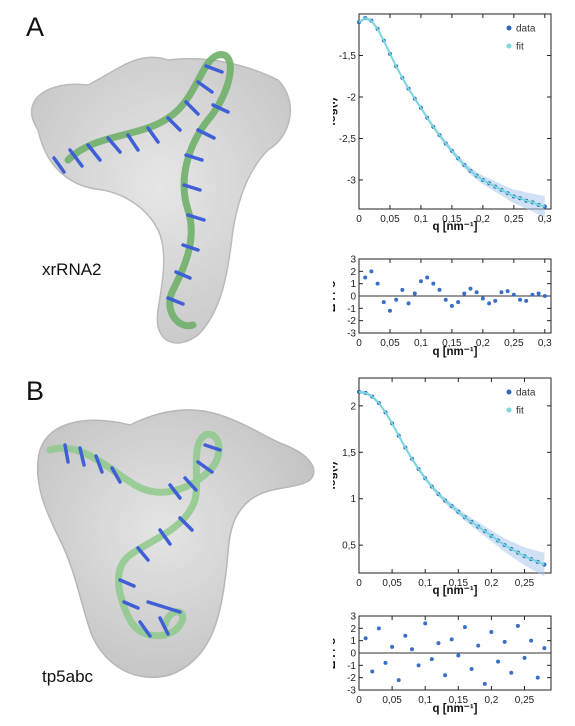 The width and height of the screenshot is (575, 726). What do you see at coordinates (72, 269) in the screenshot?
I see `molecule-label-xrrna2: xrRNA2` at bounding box center [72, 269].